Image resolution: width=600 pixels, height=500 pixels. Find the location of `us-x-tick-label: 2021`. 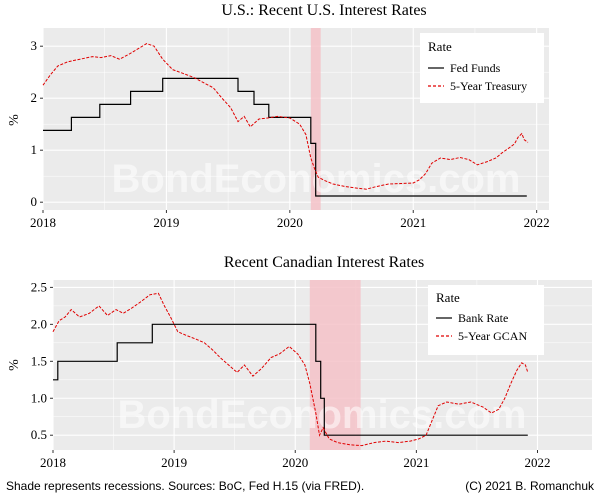

us-x-tick-label: 2021 is located at coordinates (413, 222).